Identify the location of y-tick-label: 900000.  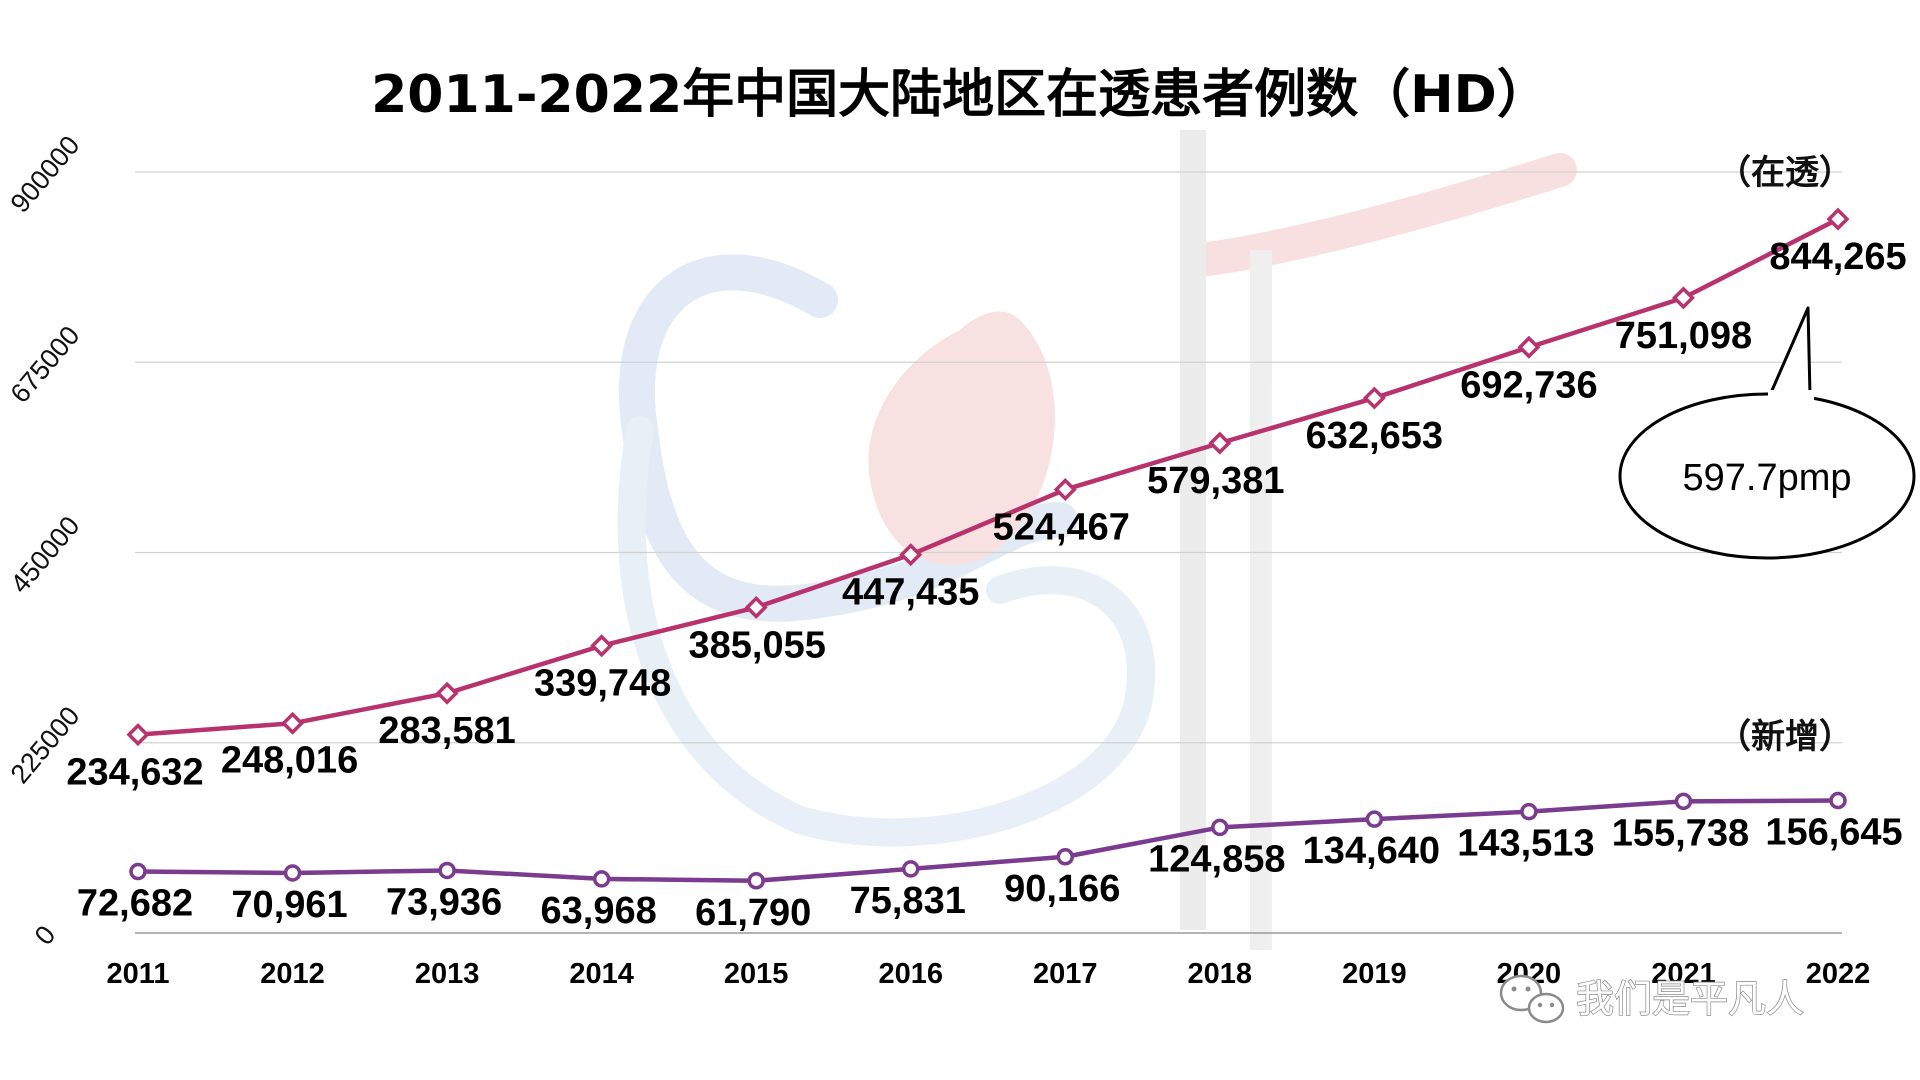
(45, 174).